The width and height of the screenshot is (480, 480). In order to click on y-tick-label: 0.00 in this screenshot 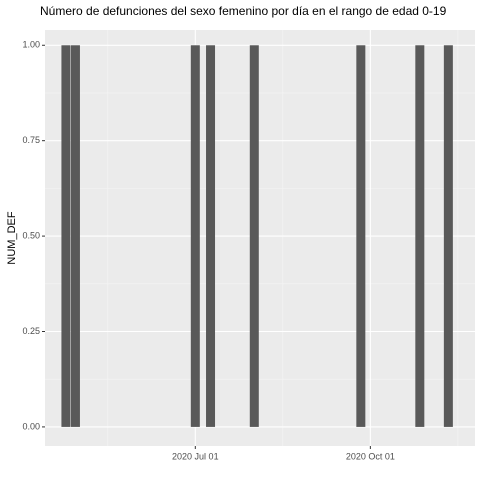, I will do `click(31, 426)`.